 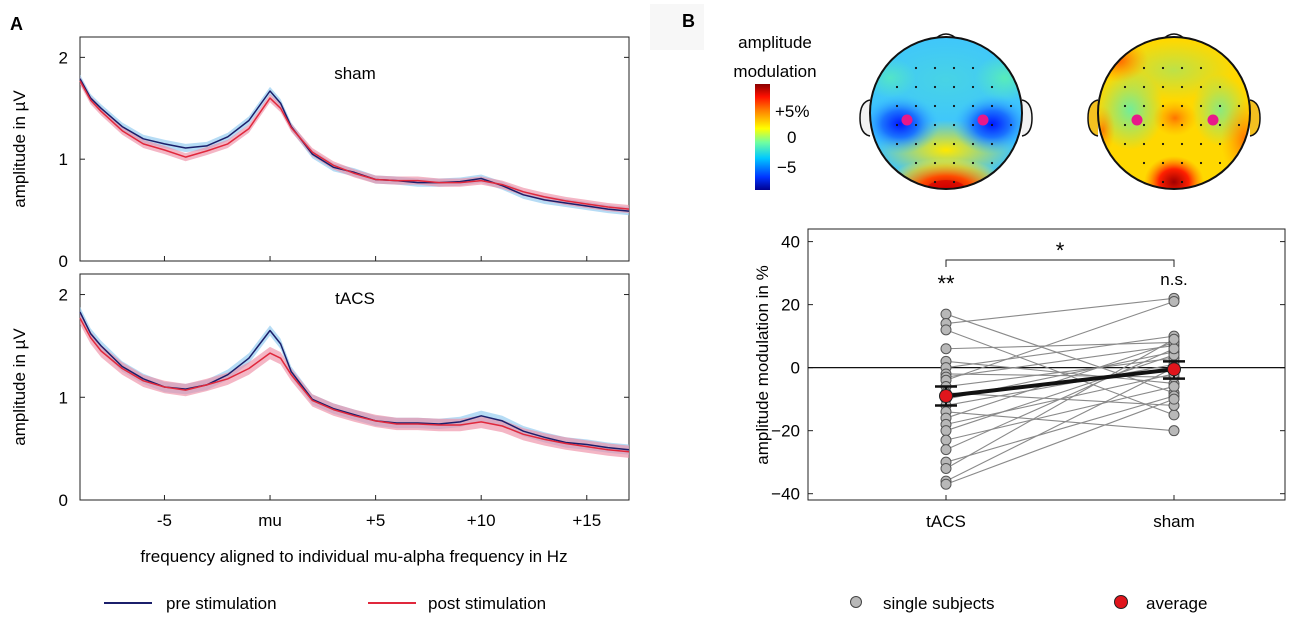 I want to click on topomap-sham-outline, so click(x=1174, y=113).